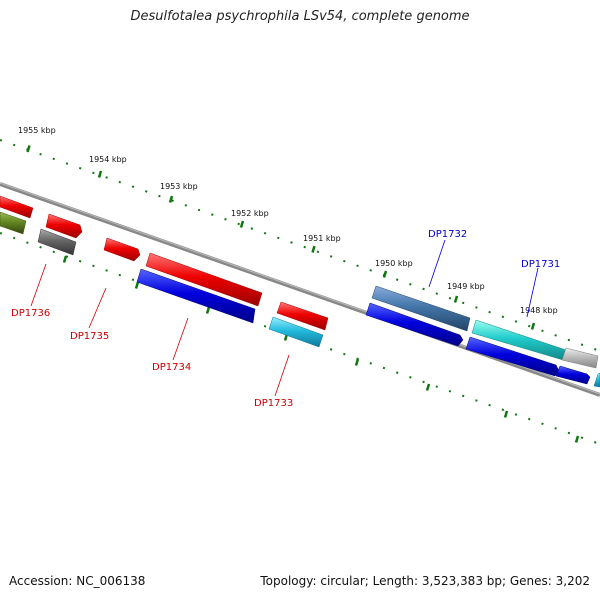 The height and width of the screenshot is (600, 600). I want to click on gene-feature-blue-small, so click(573, 375).